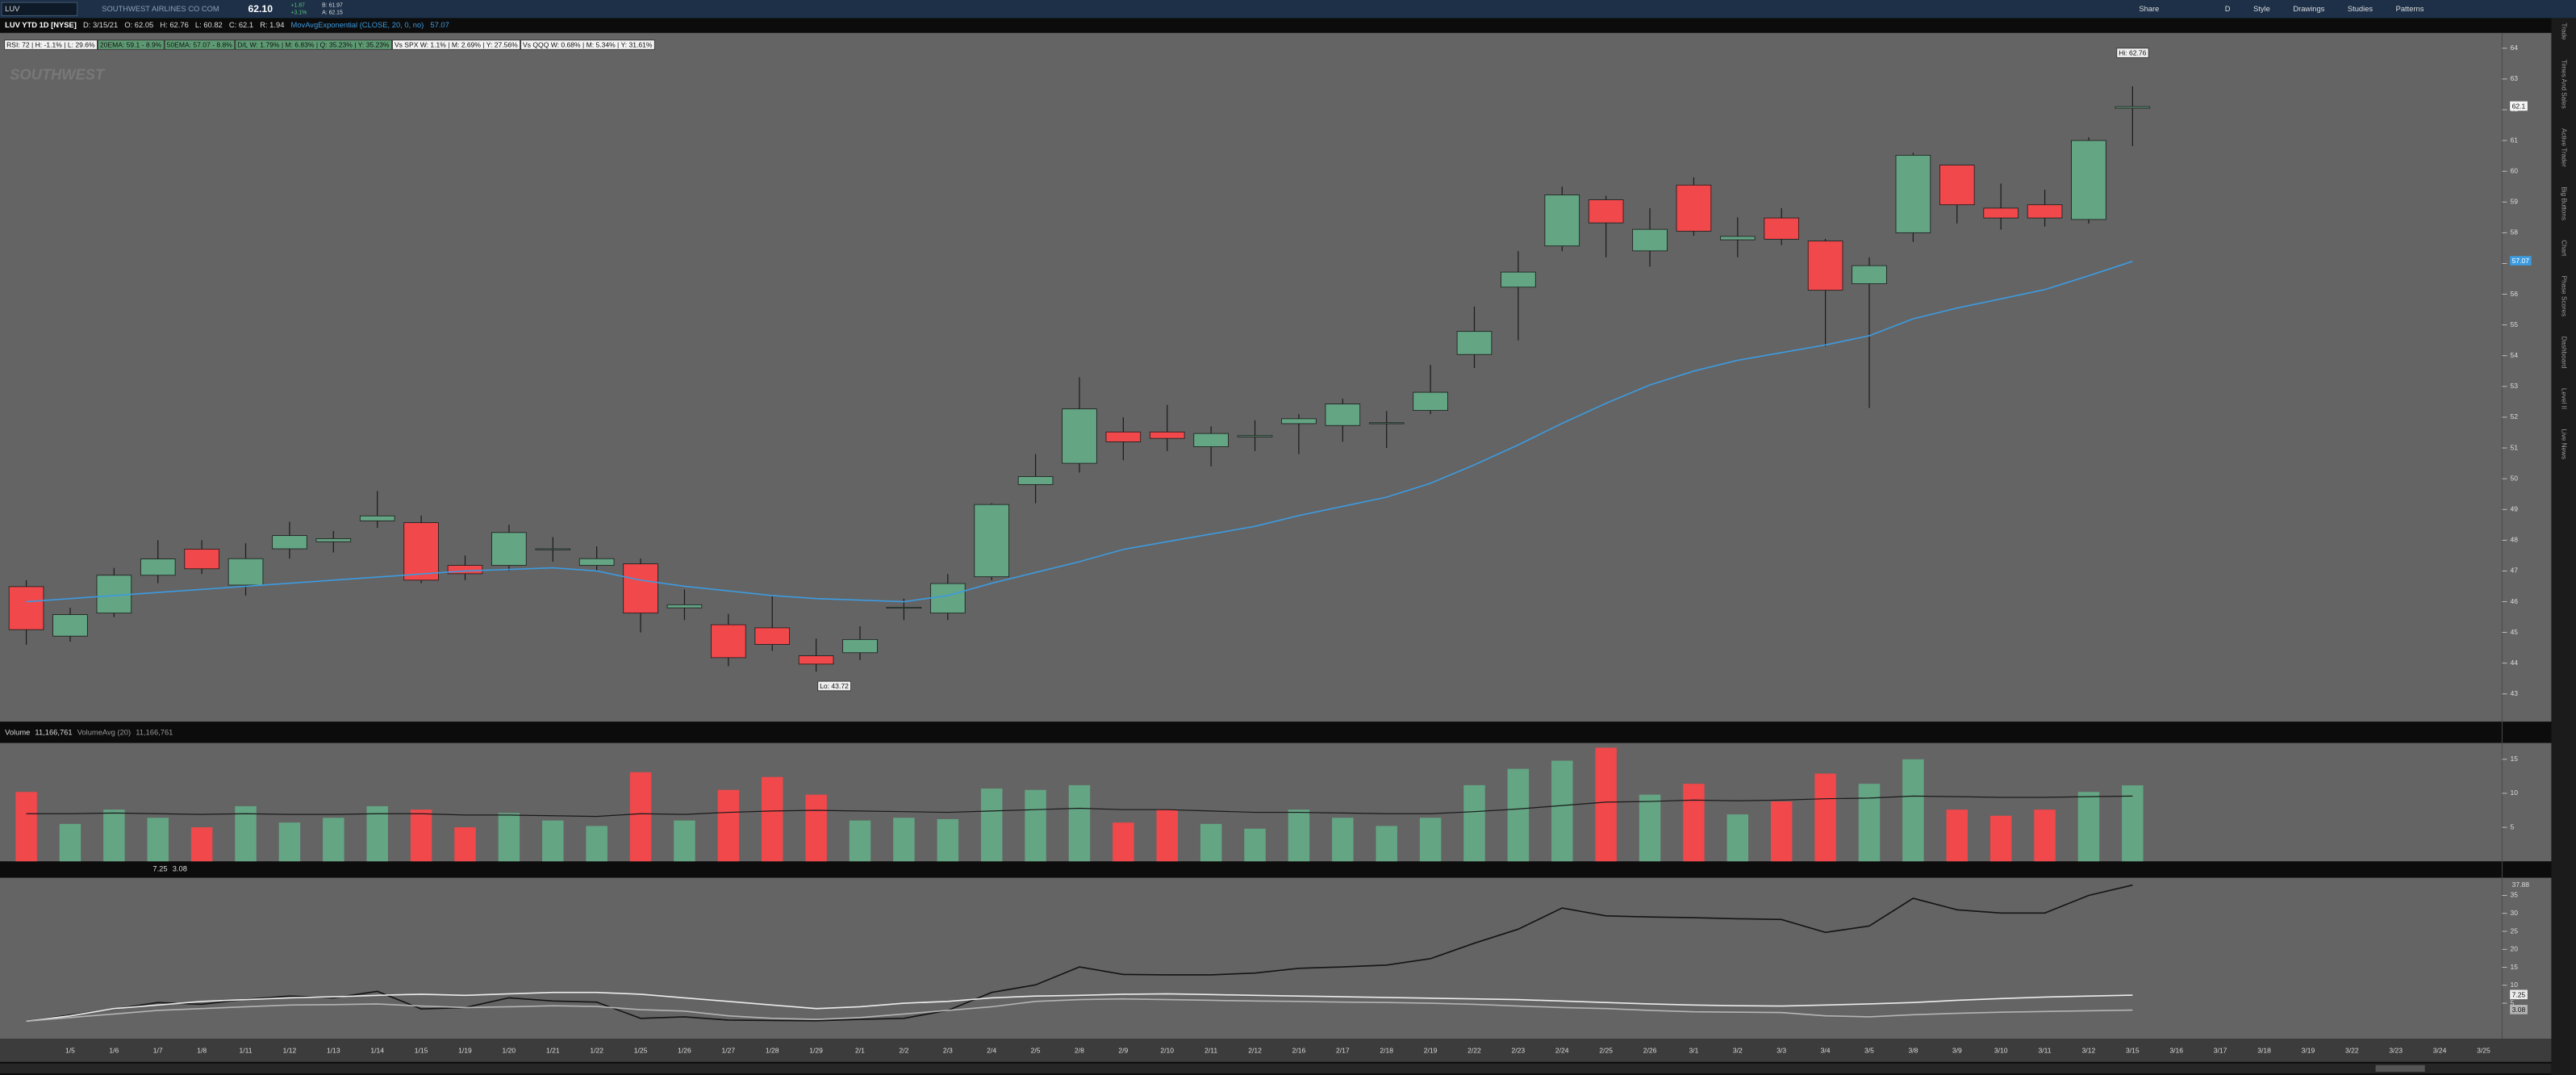 The image size is (2576, 1075). Describe the element at coordinates (729, 1051) in the screenshot. I see `x-tick-label: 1/27` at that location.